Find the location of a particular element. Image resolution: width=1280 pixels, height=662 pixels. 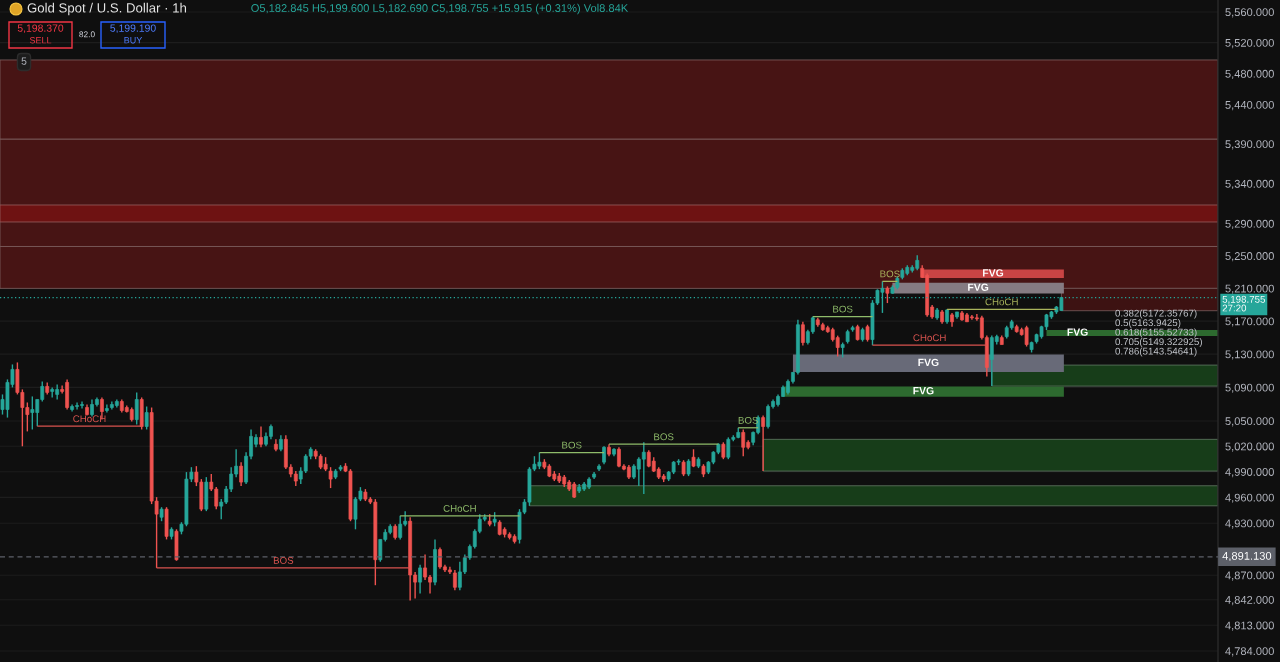

ref-line-label: 4,891.130 is located at coordinates (1247, 556).